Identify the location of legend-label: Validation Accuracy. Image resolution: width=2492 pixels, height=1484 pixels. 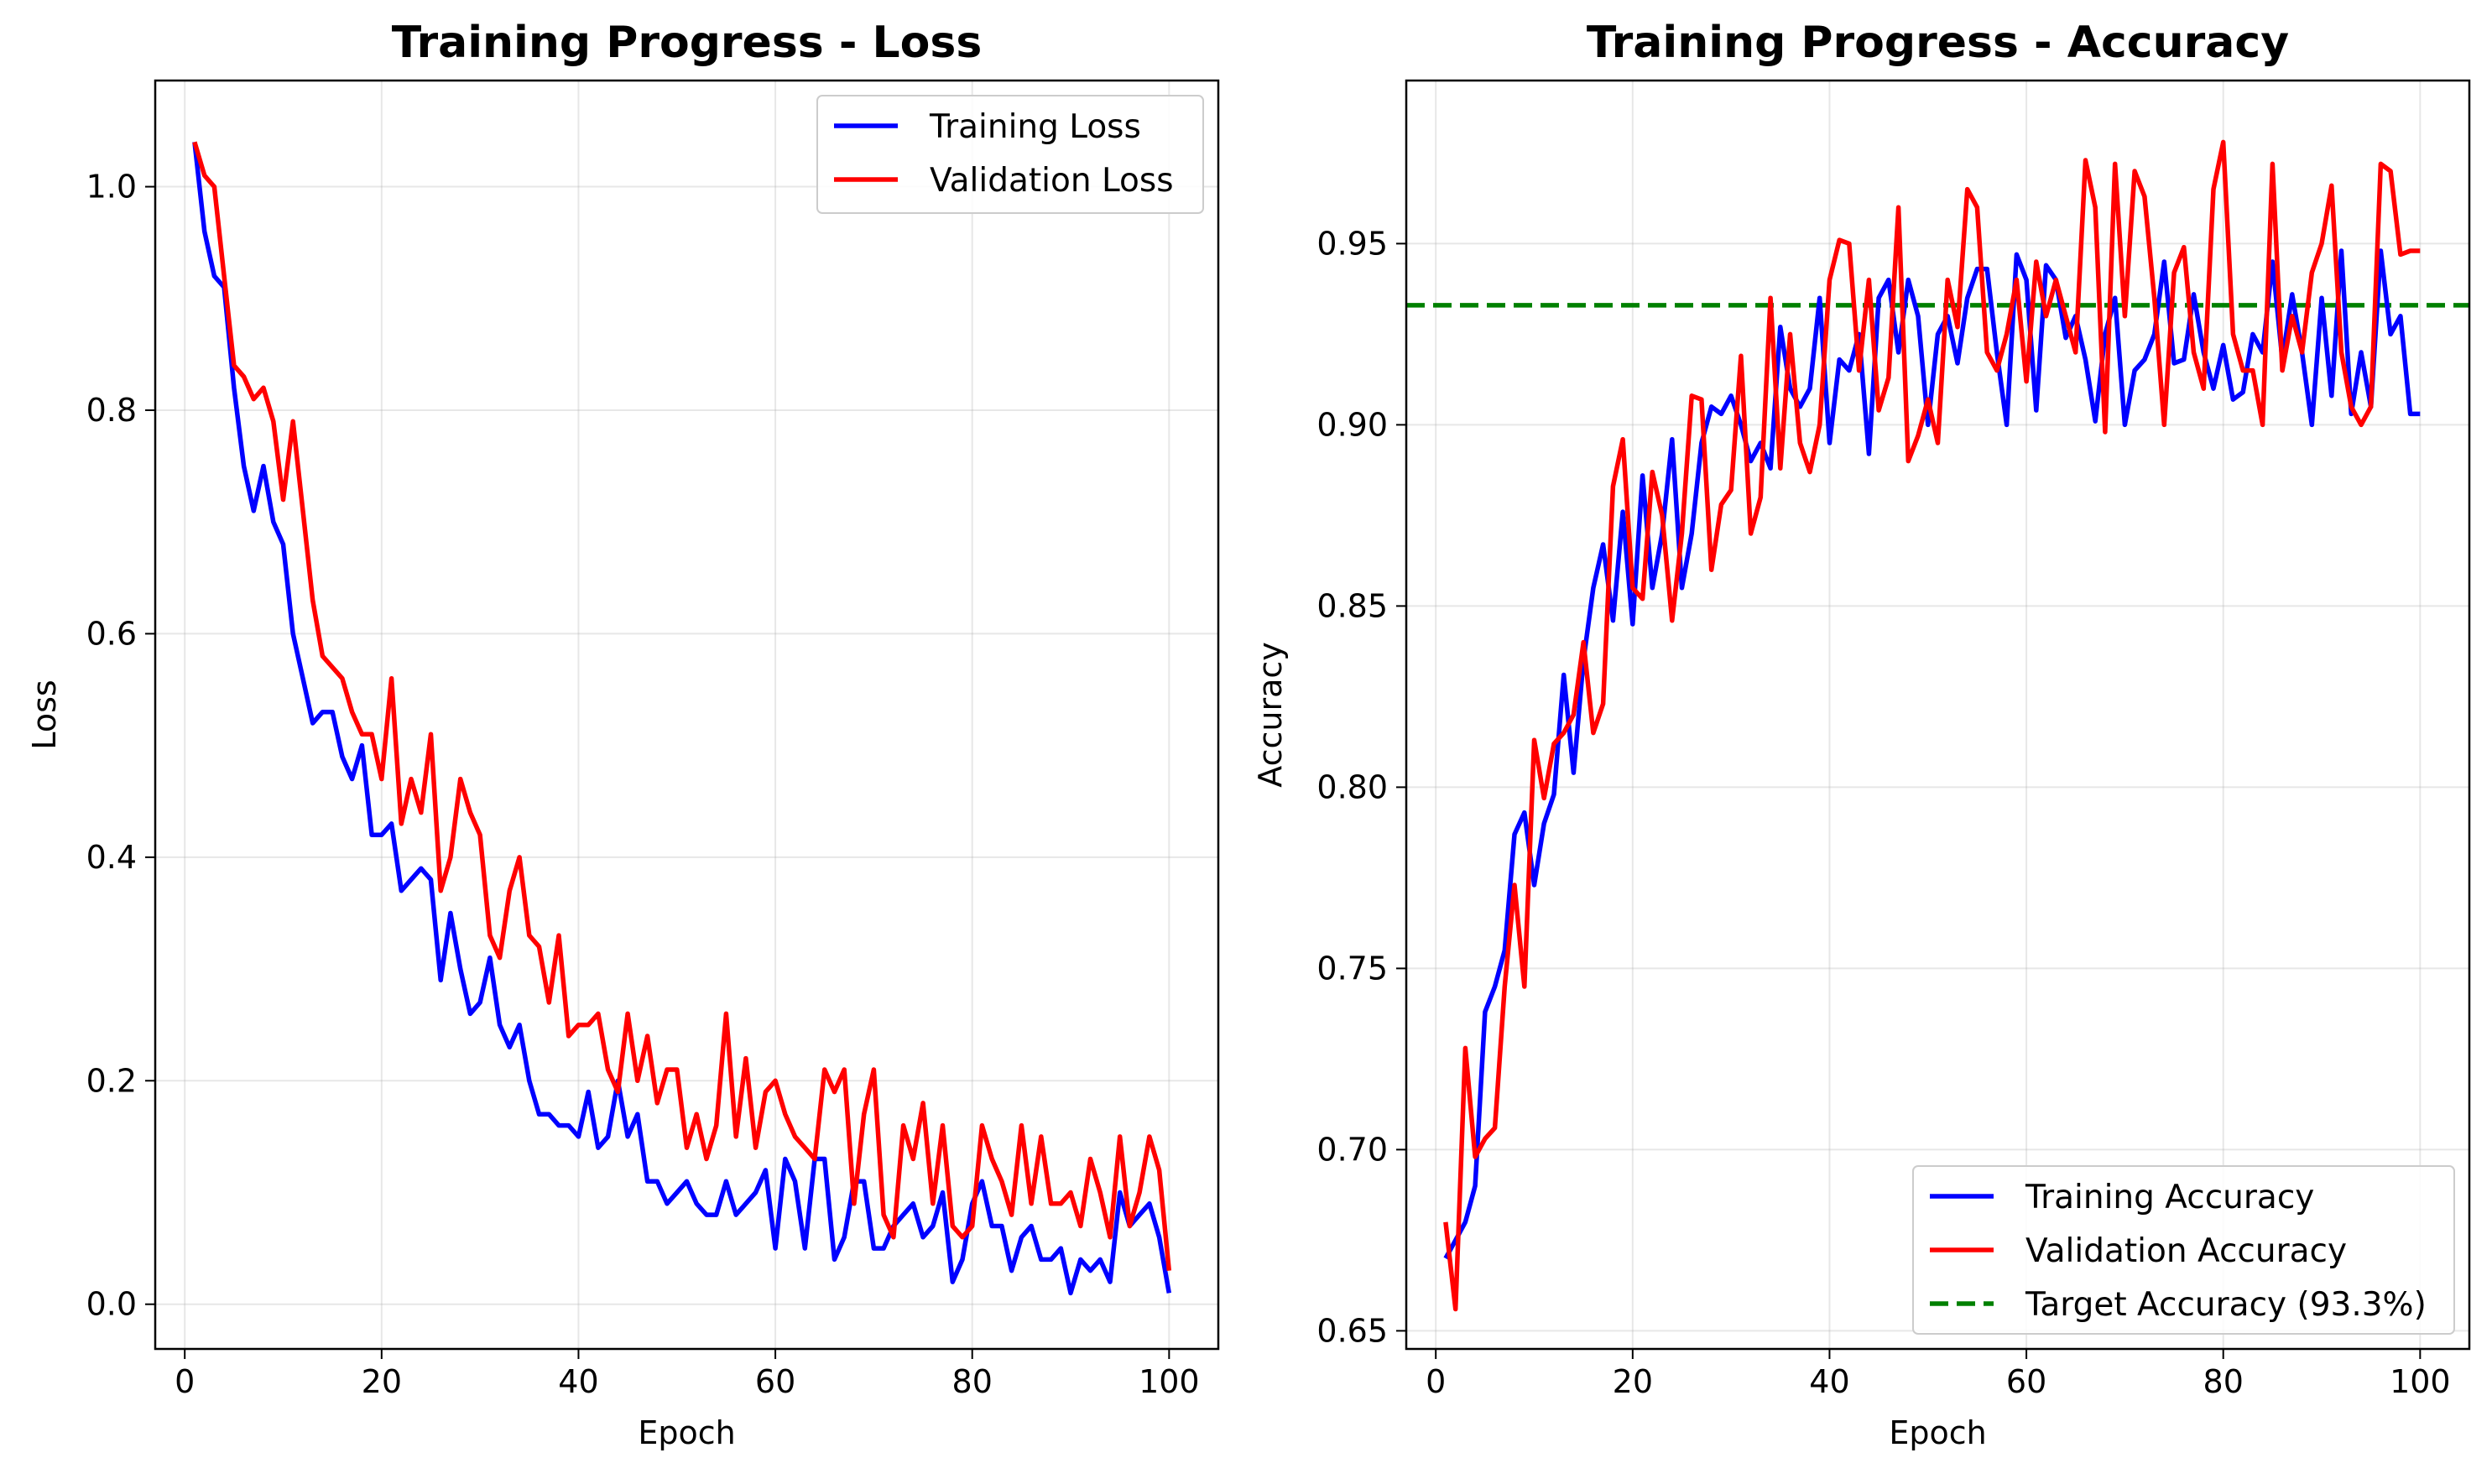
(2186, 1251).